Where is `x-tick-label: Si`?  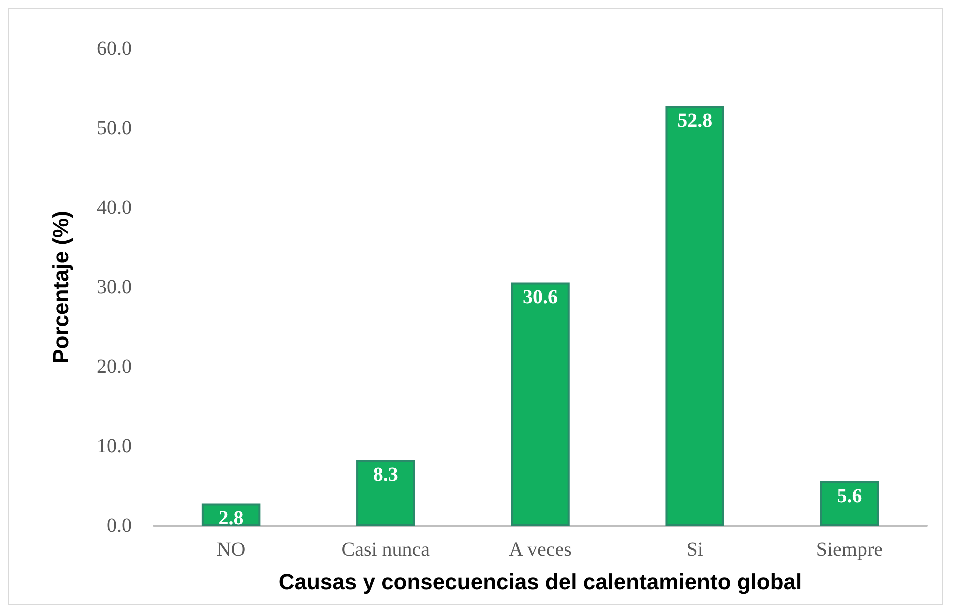
x-tick-label: Si is located at coordinates (695, 550).